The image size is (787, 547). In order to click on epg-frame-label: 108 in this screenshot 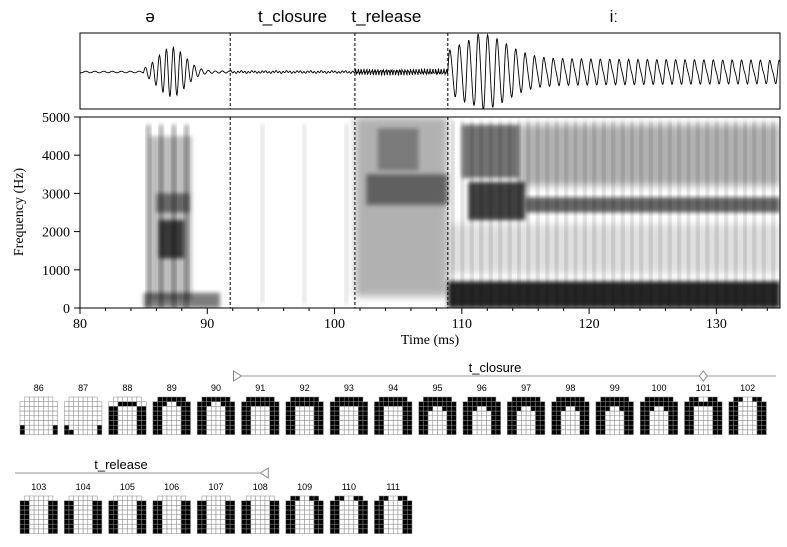, I will do `click(260, 487)`.